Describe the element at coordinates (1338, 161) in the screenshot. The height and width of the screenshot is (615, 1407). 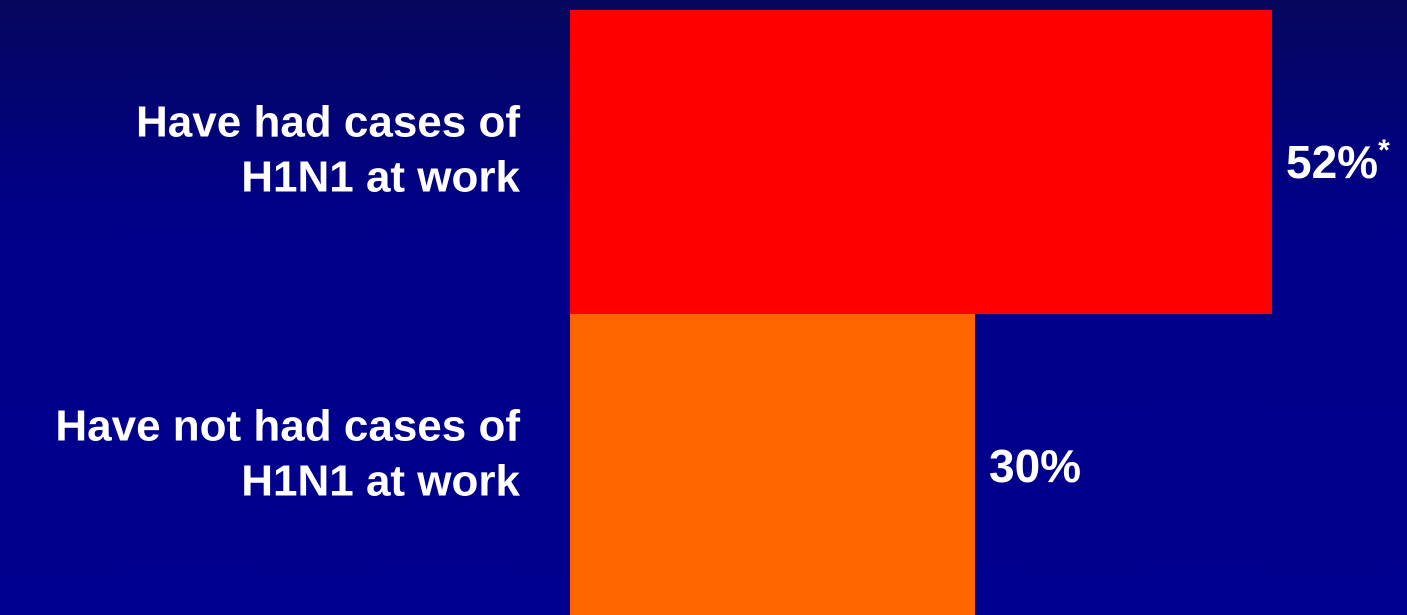
I see `value-label-1: 52%*` at that location.